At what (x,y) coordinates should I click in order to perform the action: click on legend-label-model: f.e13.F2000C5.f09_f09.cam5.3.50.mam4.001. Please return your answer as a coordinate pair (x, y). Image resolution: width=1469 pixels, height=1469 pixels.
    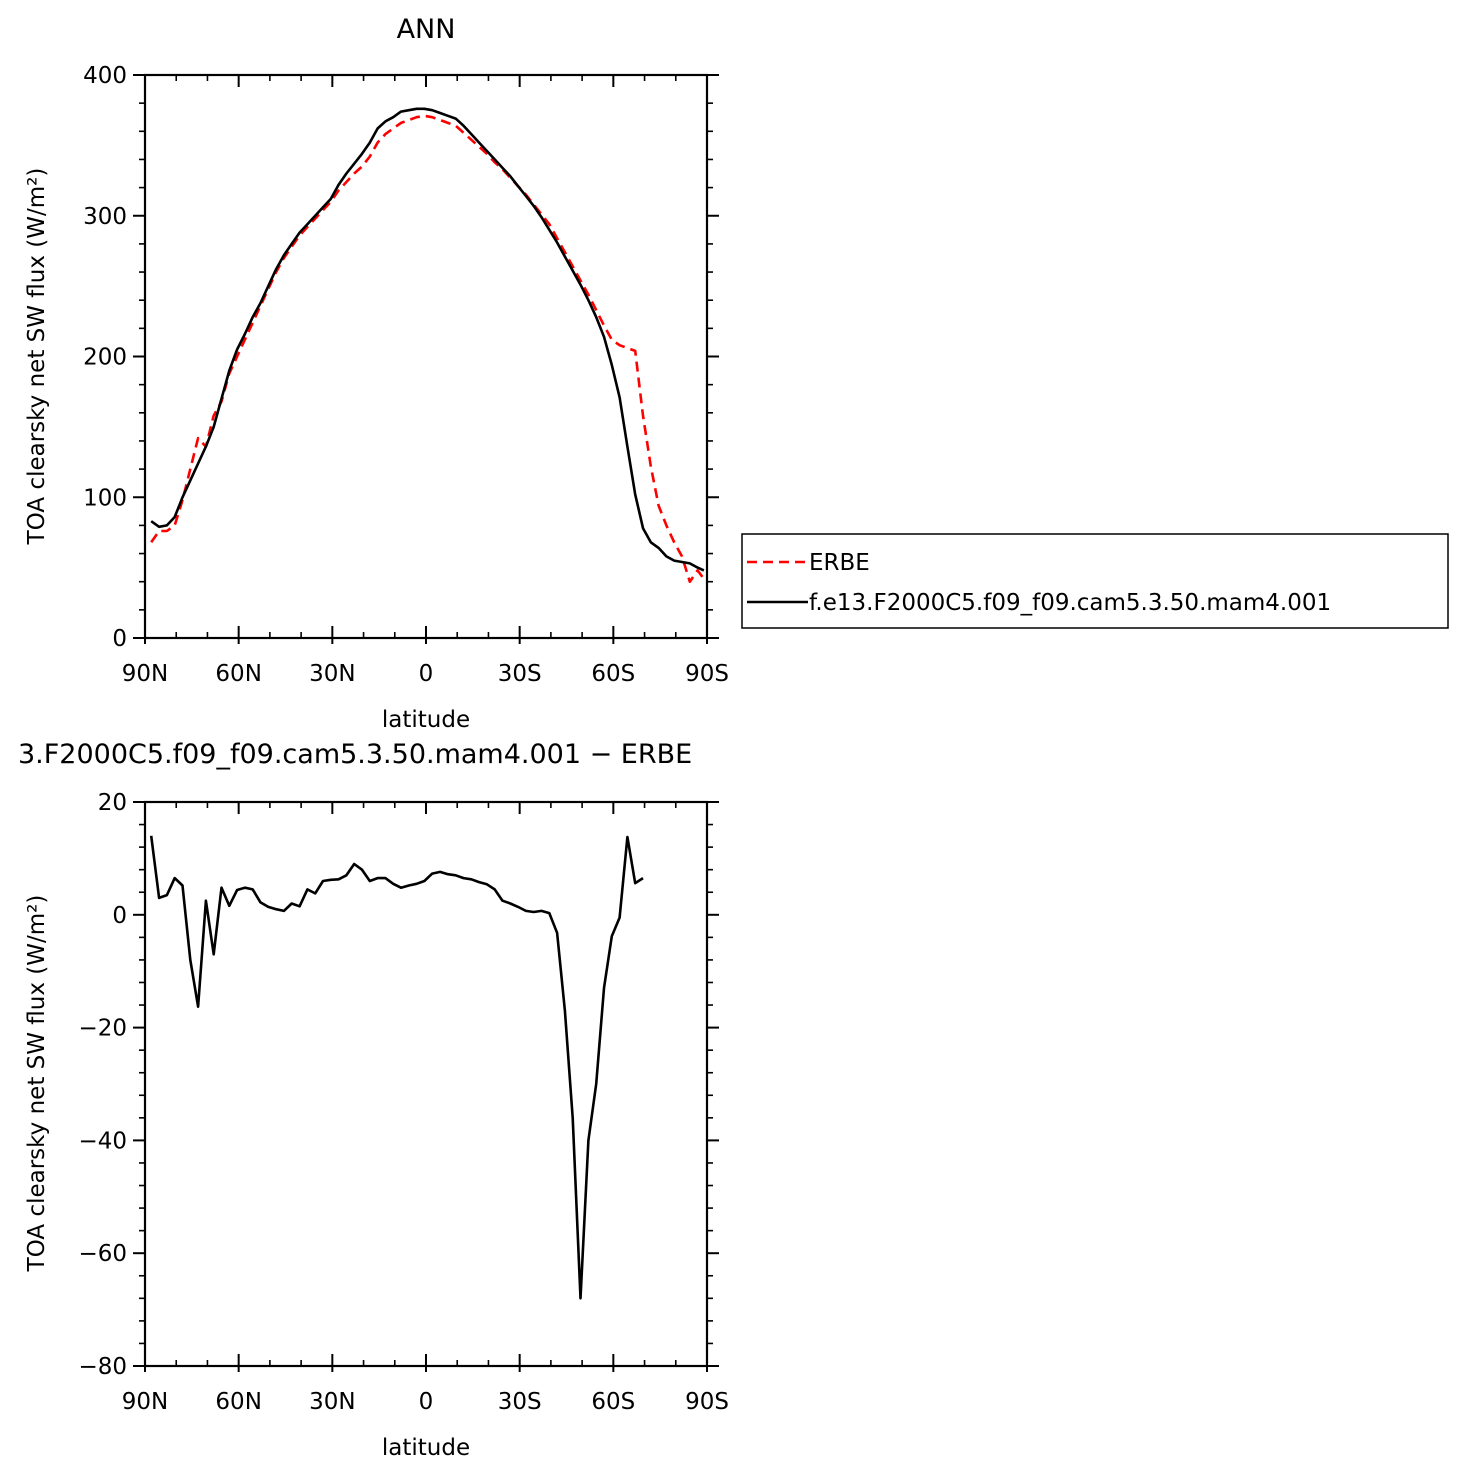
    Looking at the image, I should click on (1070, 603).